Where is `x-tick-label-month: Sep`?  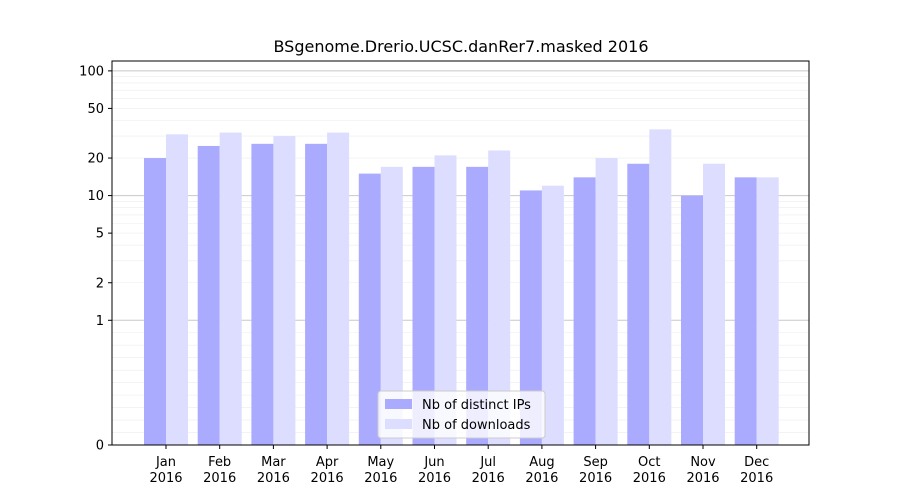
x-tick-label-month: Sep is located at coordinates (595, 462).